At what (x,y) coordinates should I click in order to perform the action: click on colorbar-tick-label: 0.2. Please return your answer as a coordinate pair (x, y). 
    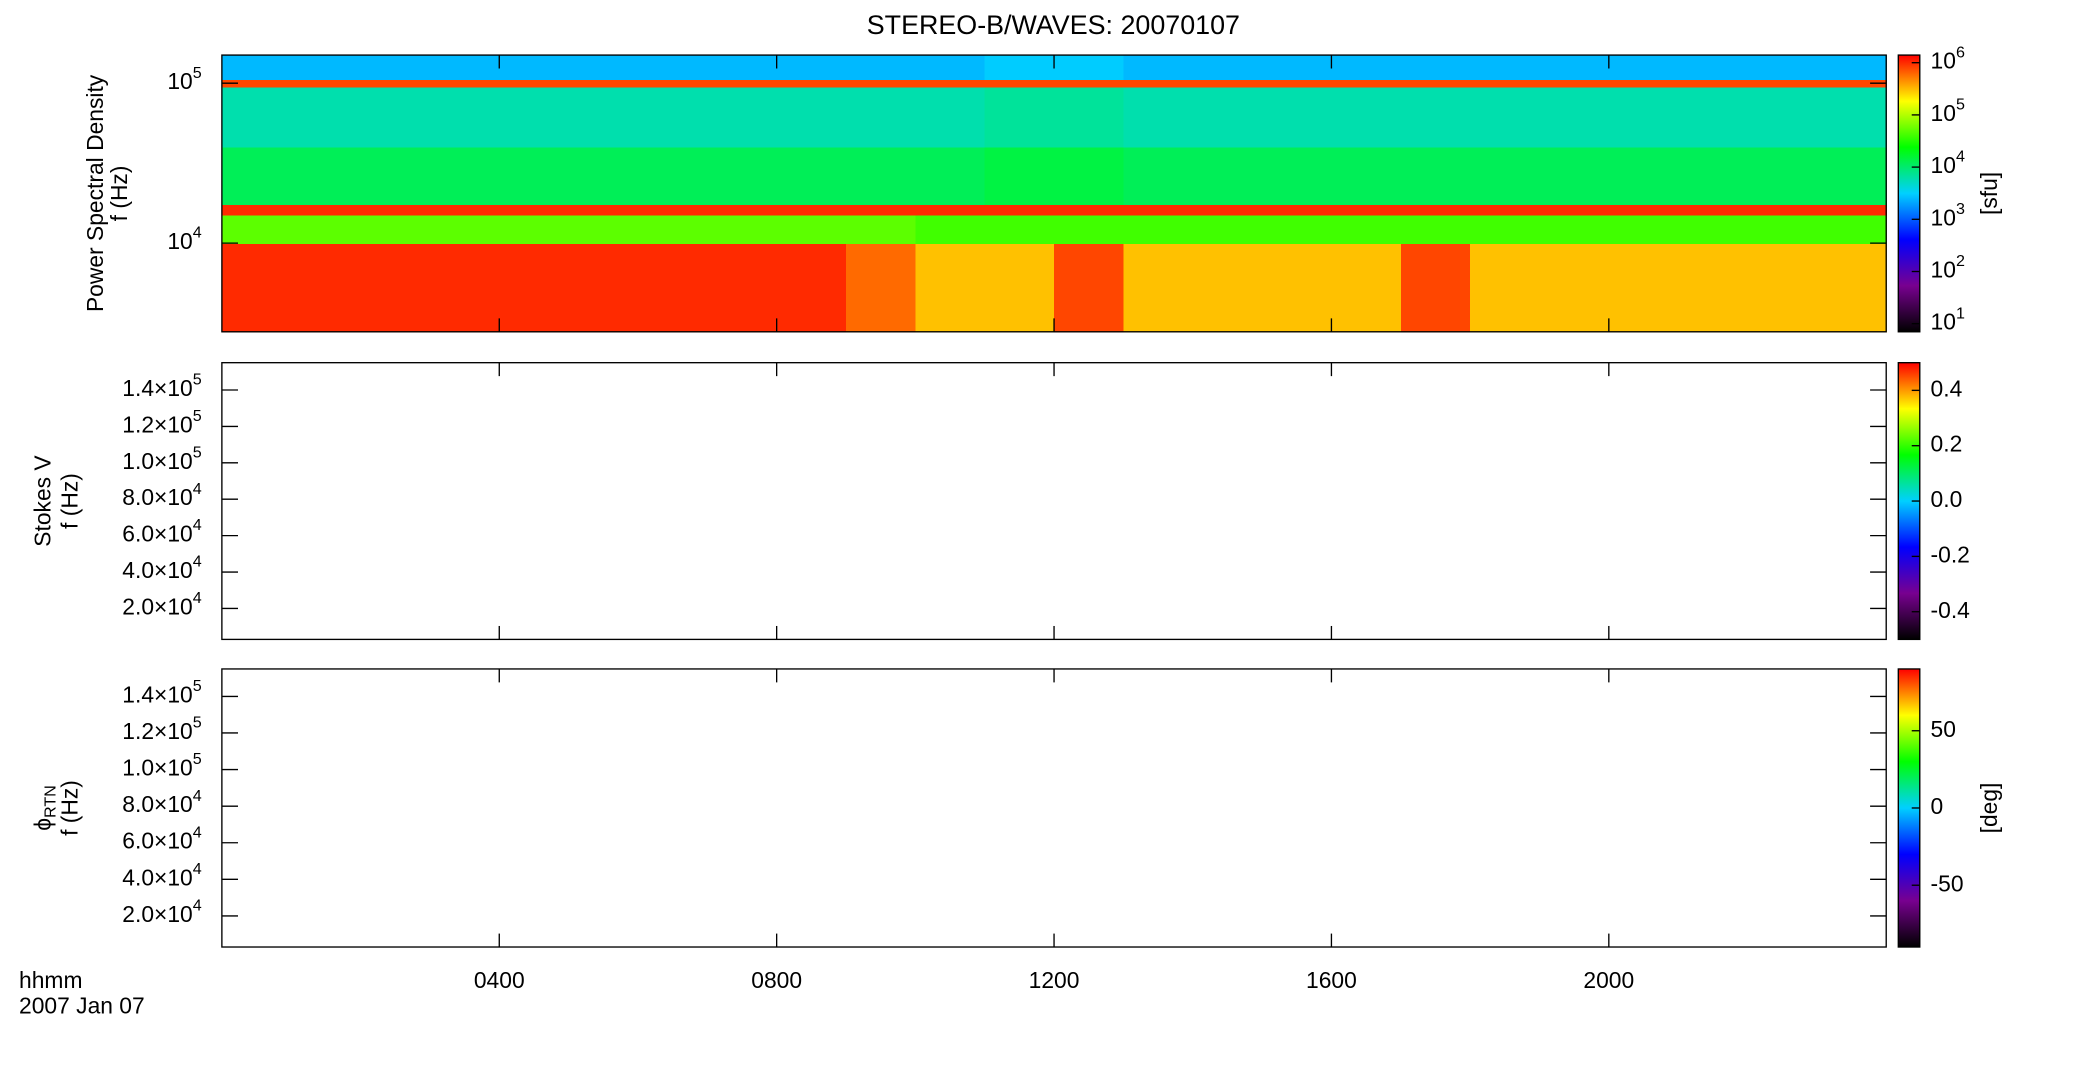
    Looking at the image, I should click on (1947, 444).